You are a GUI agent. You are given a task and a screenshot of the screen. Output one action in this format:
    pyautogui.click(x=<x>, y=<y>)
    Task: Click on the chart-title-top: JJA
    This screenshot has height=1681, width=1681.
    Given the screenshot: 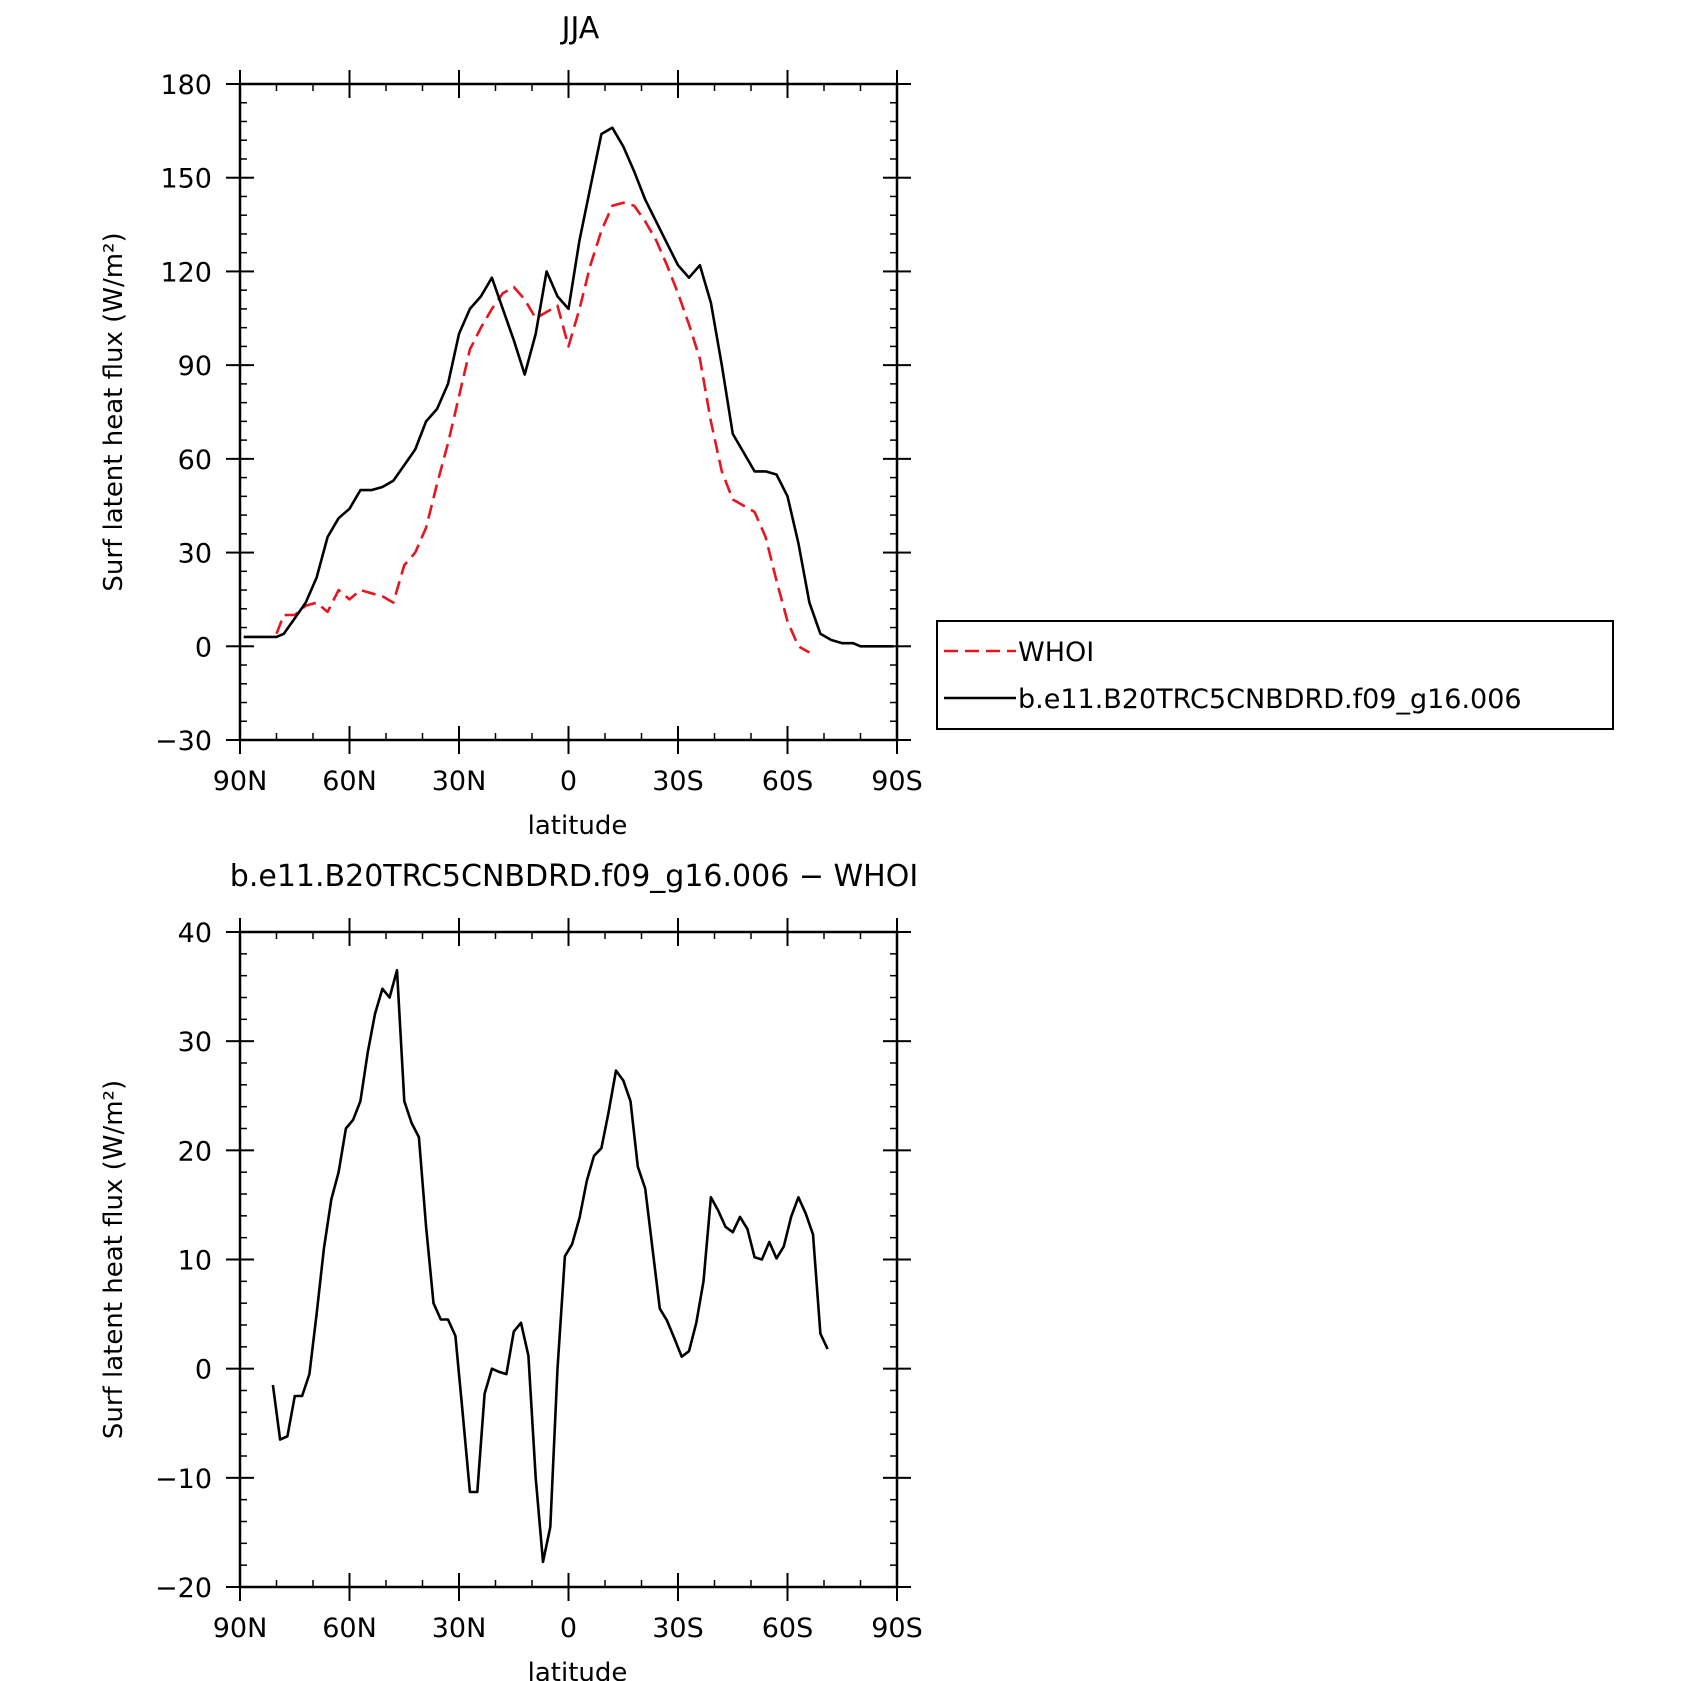 What is the action you would take?
    pyautogui.click(x=580, y=28)
    